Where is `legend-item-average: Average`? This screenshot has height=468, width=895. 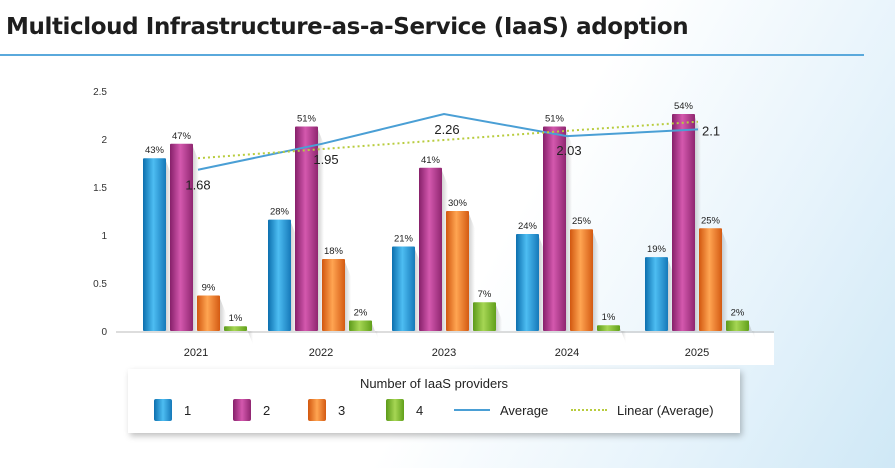
legend-item-average: Average is located at coordinates (501, 410).